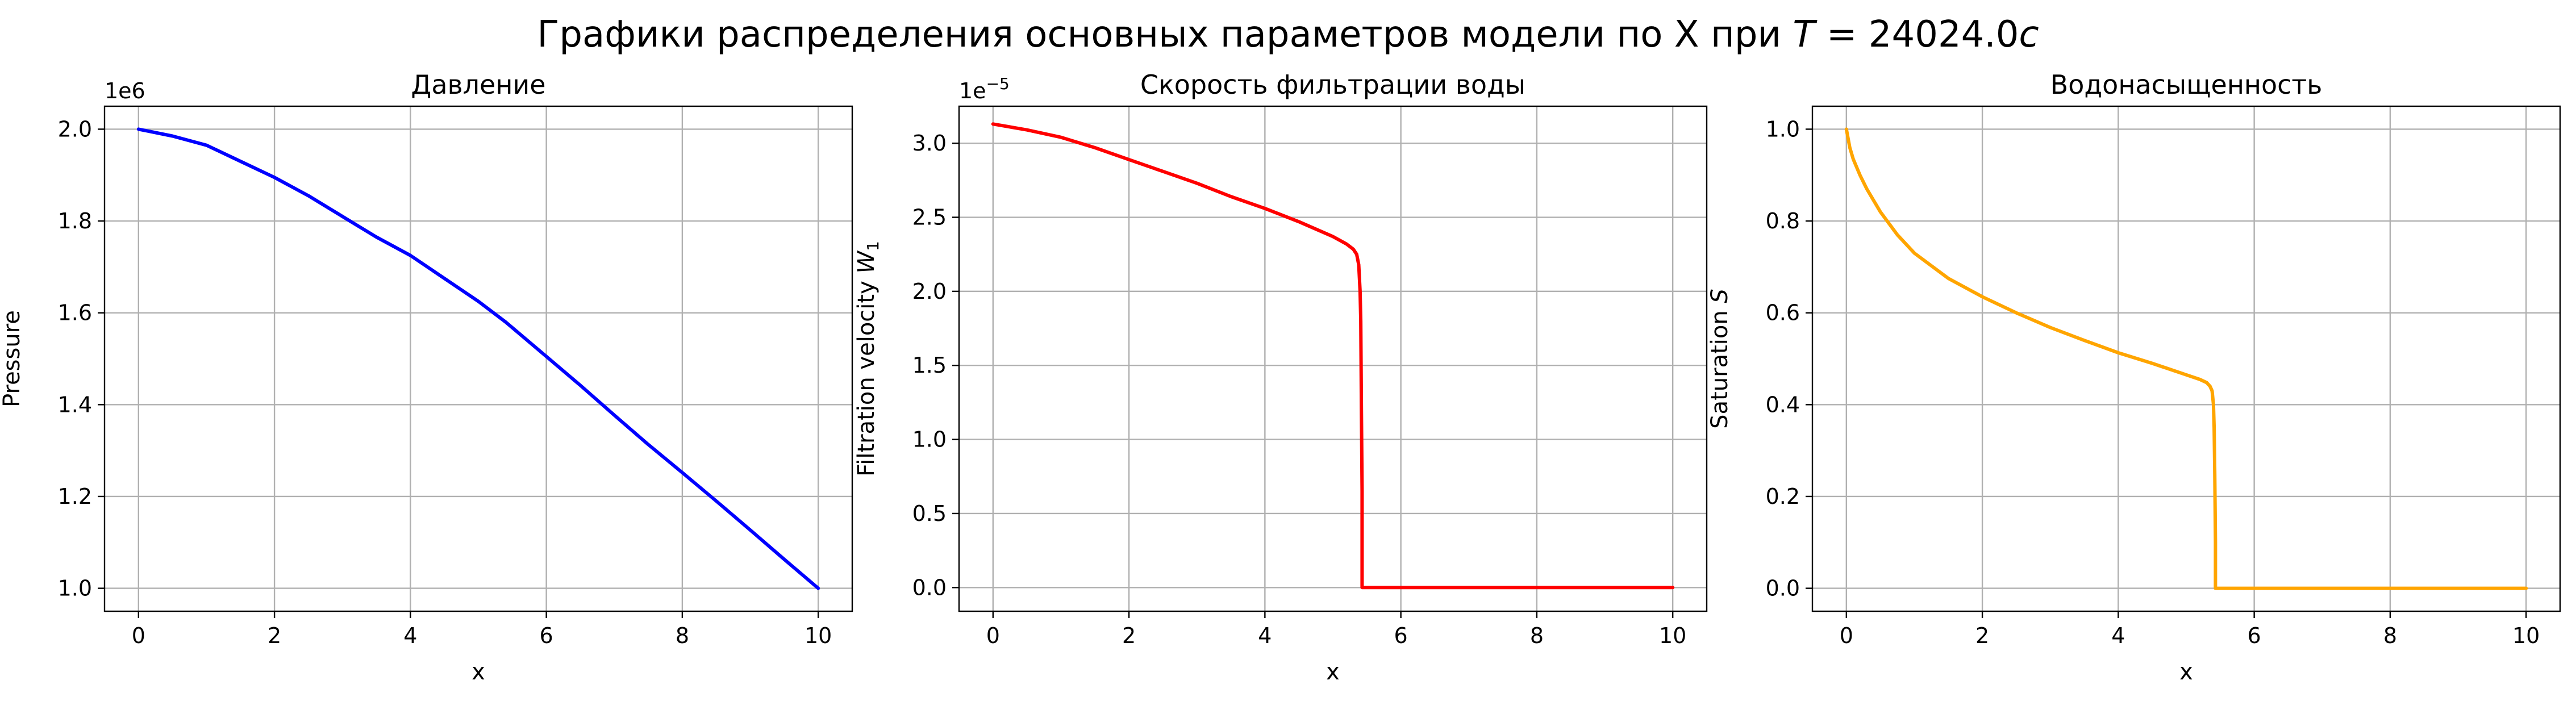 The image size is (2576, 701). Describe the element at coordinates (1333, 672) in the screenshot. I see `filtration-x-axis-label: x` at that location.